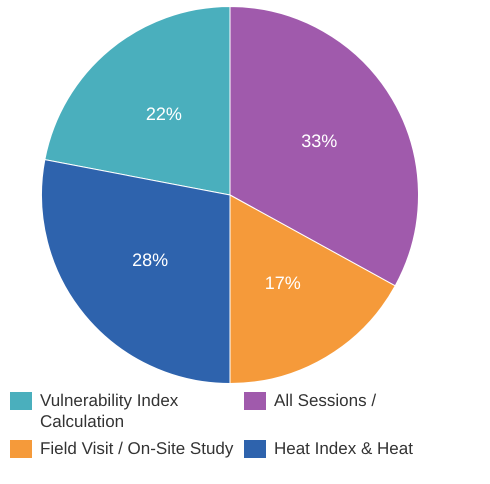 The height and width of the screenshot is (484, 490). What do you see at coordinates (150, 260) in the screenshot?
I see `data-label: 28%` at bounding box center [150, 260].